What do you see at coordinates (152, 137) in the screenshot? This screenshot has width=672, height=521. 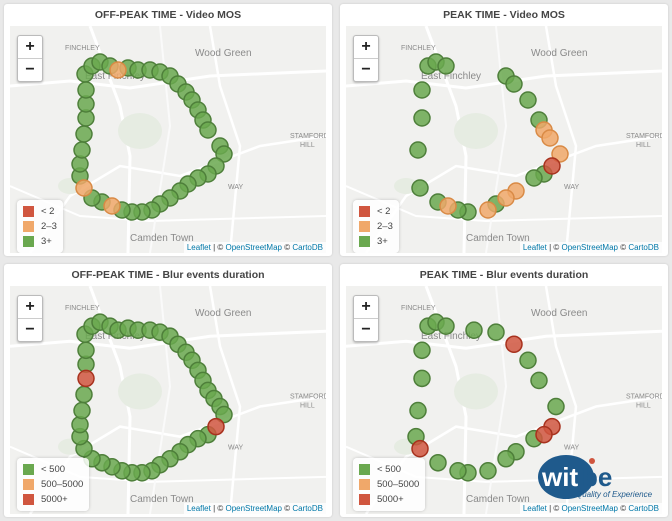 I see `route-markers` at bounding box center [152, 137].